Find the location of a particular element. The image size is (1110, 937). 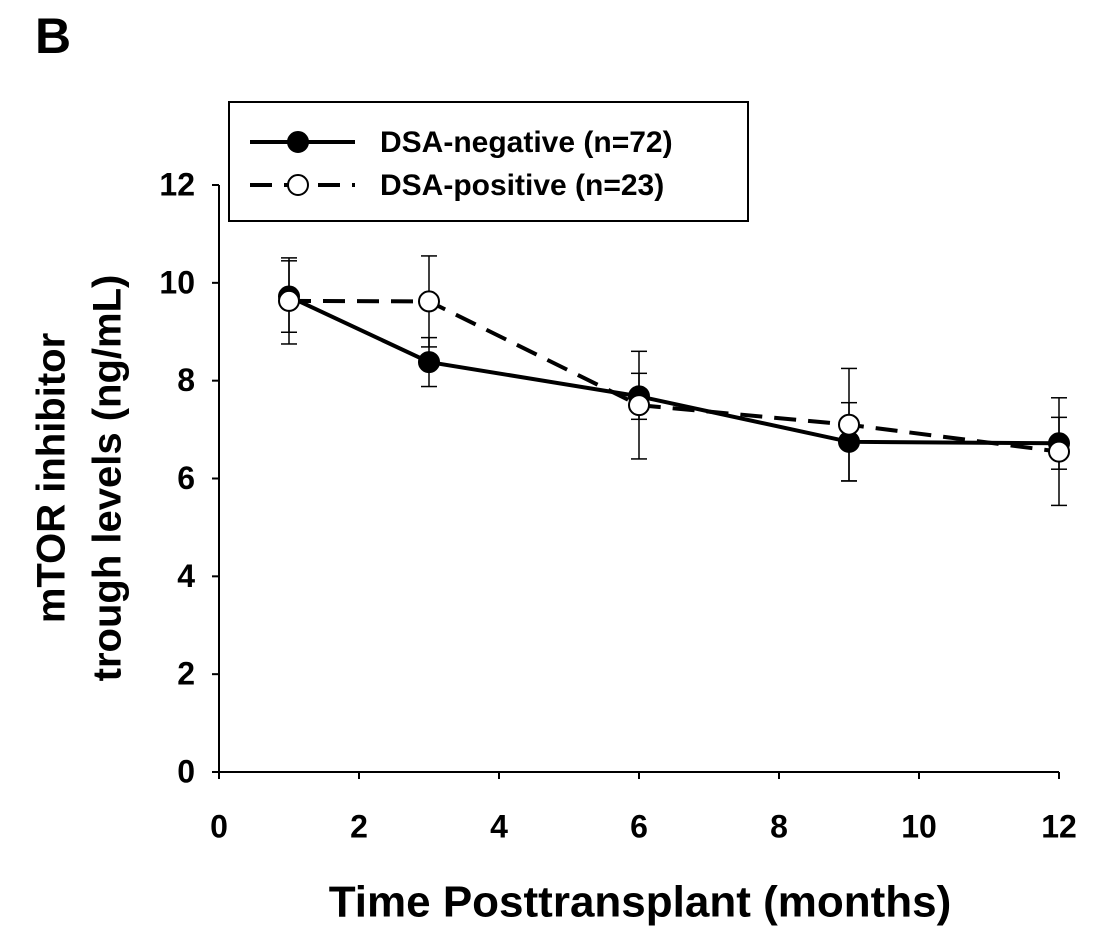

y-axis-label-line: trough levels (ng/mL) is located at coordinates (108, 478).